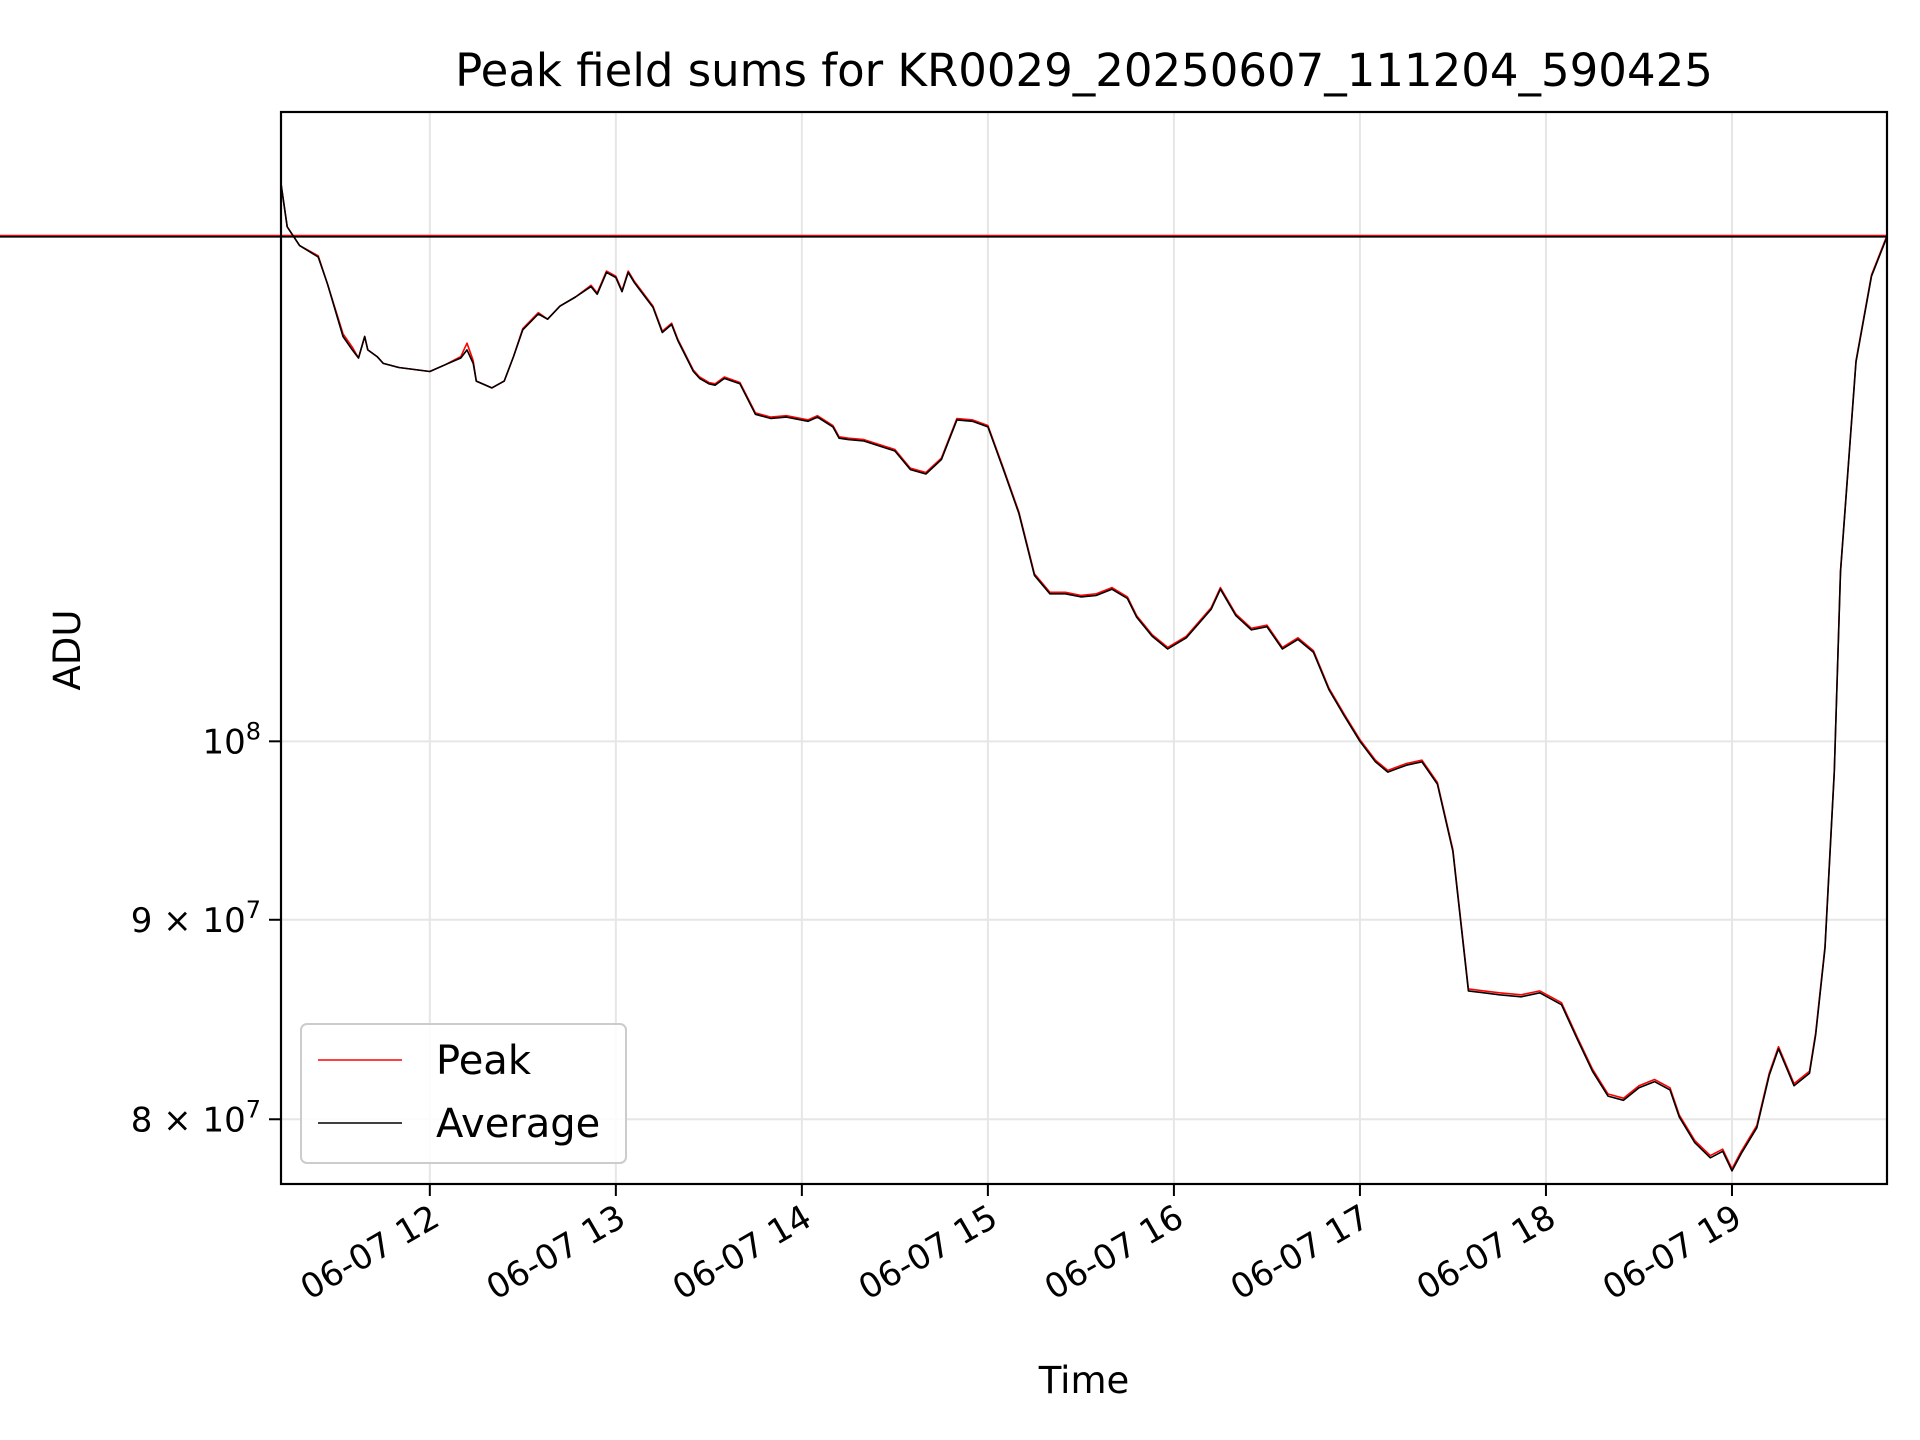  Describe the element at coordinates (231, 739) in the screenshot. I see `y-tick-label: 108` at that location.